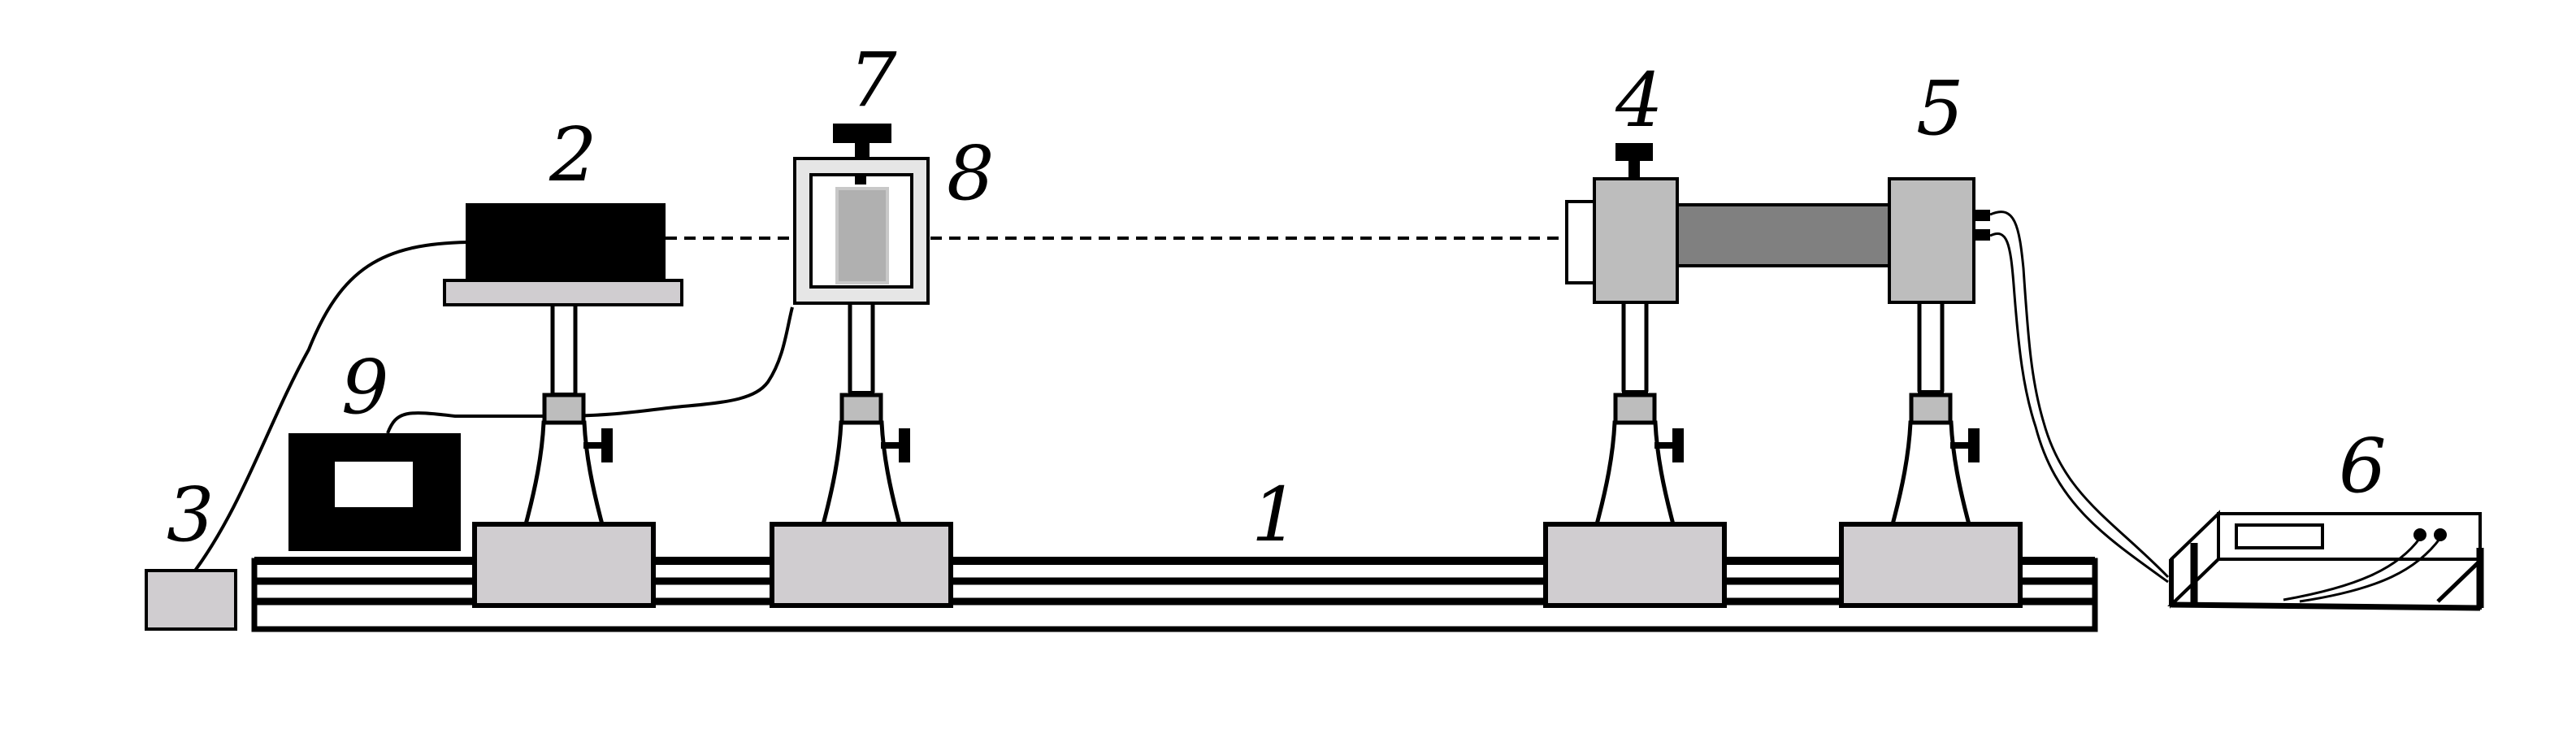 The height and width of the screenshot is (751, 2576). What do you see at coordinates (191, 514) in the screenshot?
I see `label-power-supply: 3` at bounding box center [191, 514].